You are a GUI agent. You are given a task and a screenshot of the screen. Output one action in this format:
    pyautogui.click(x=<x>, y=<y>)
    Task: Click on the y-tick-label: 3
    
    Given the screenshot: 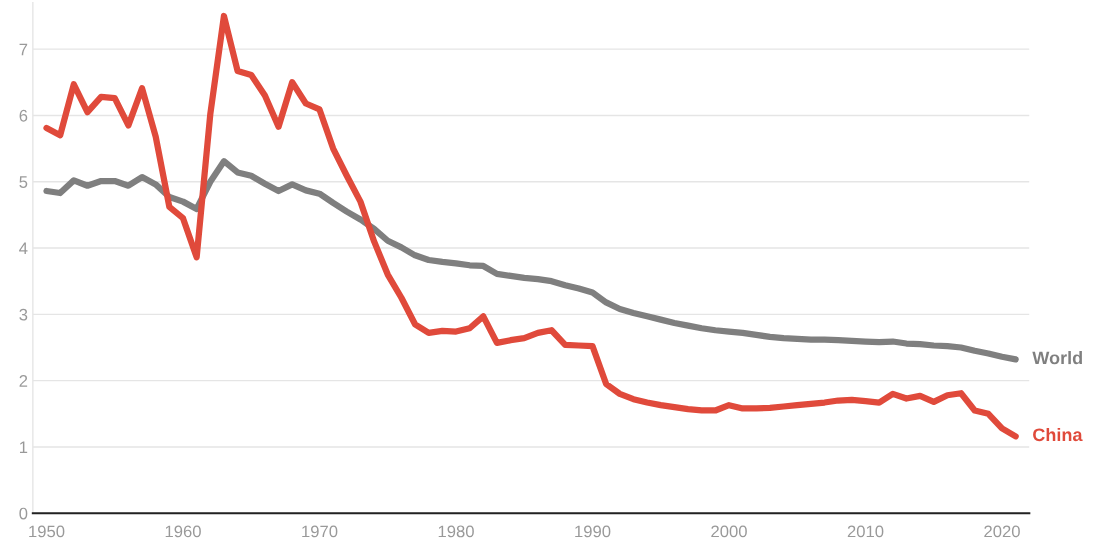 What is the action you would take?
    pyautogui.click(x=23, y=314)
    